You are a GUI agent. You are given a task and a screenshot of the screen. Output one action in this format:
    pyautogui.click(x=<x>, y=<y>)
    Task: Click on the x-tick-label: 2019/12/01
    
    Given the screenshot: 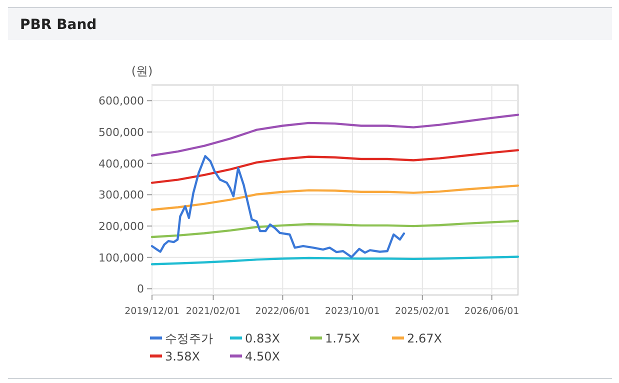 What is the action you would take?
    pyautogui.click(x=152, y=311)
    